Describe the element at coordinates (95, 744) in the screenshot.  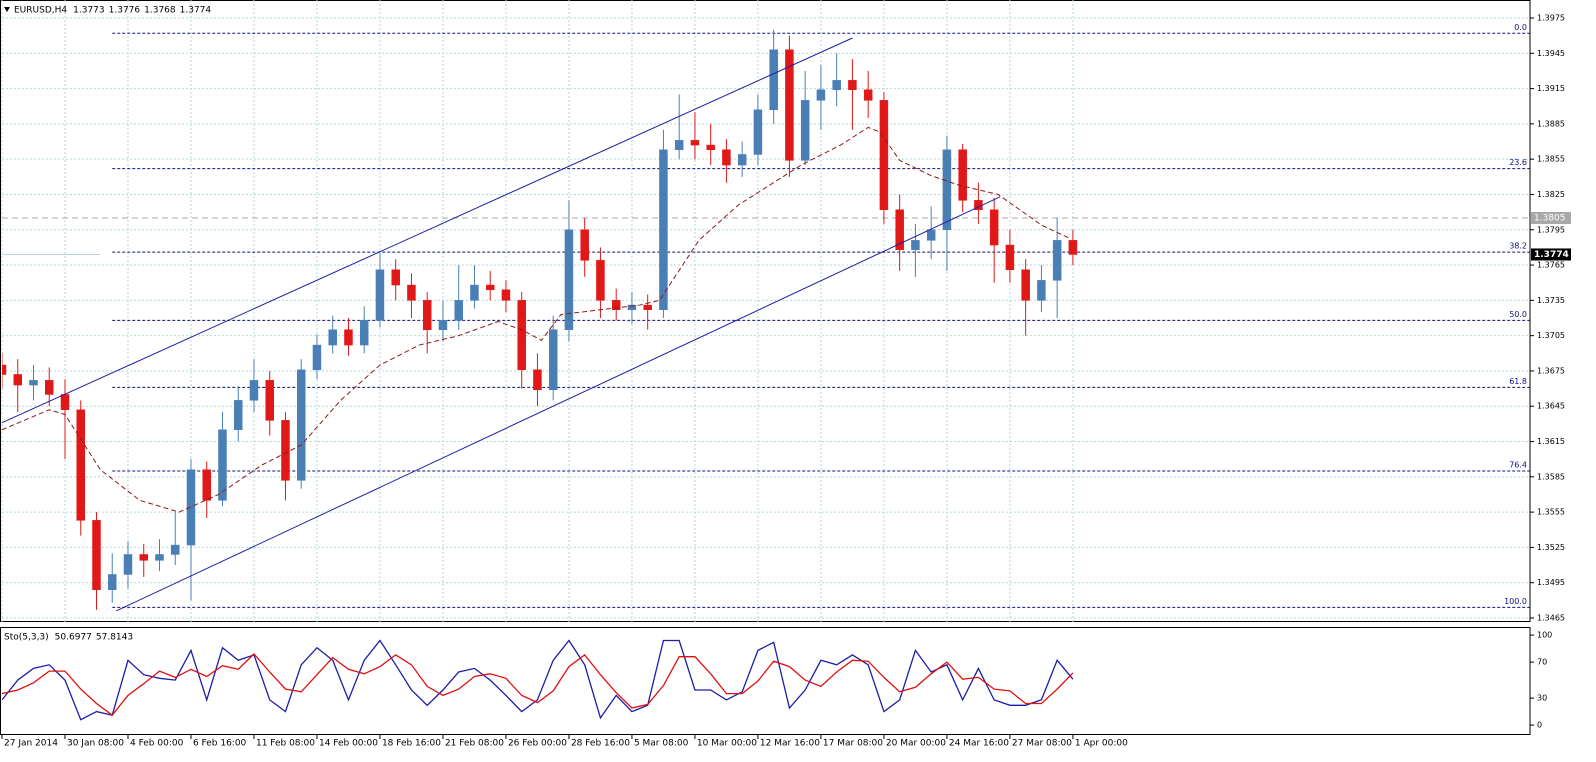
I see `x-tick-label: 30 Jan 08:00` at that location.